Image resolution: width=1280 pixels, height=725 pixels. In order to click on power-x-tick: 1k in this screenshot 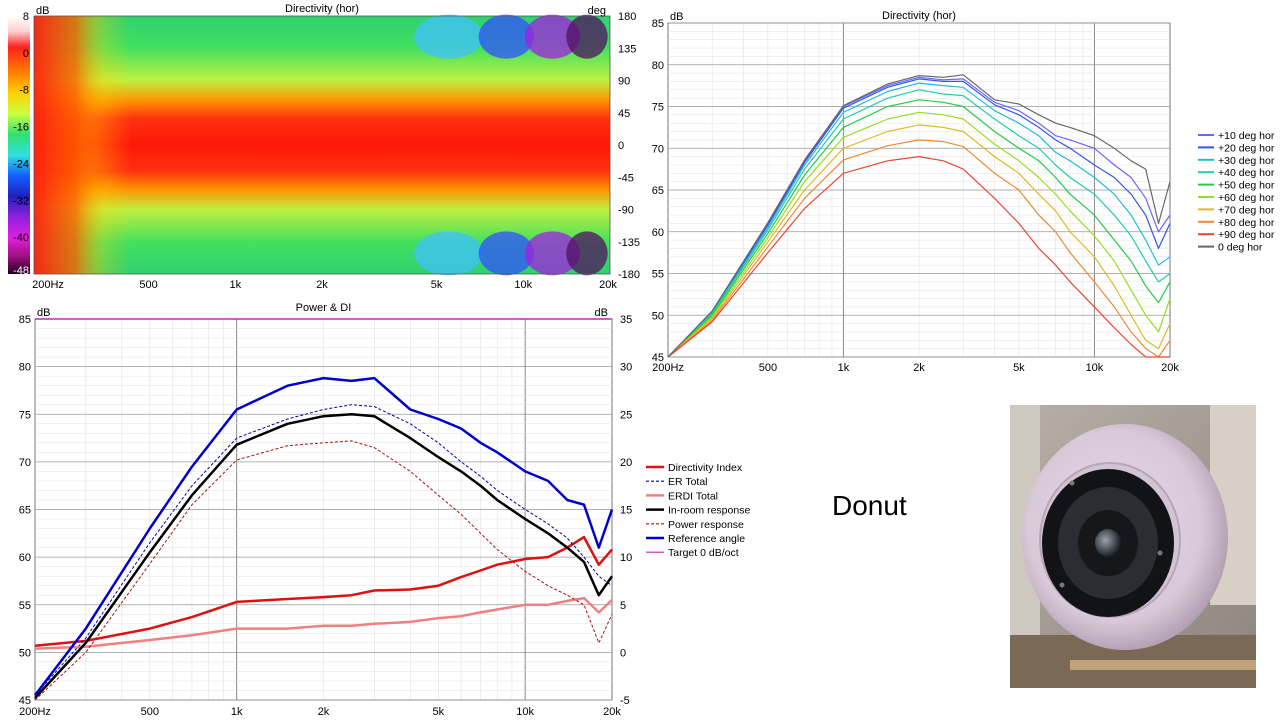, I will do `click(237, 712)`.